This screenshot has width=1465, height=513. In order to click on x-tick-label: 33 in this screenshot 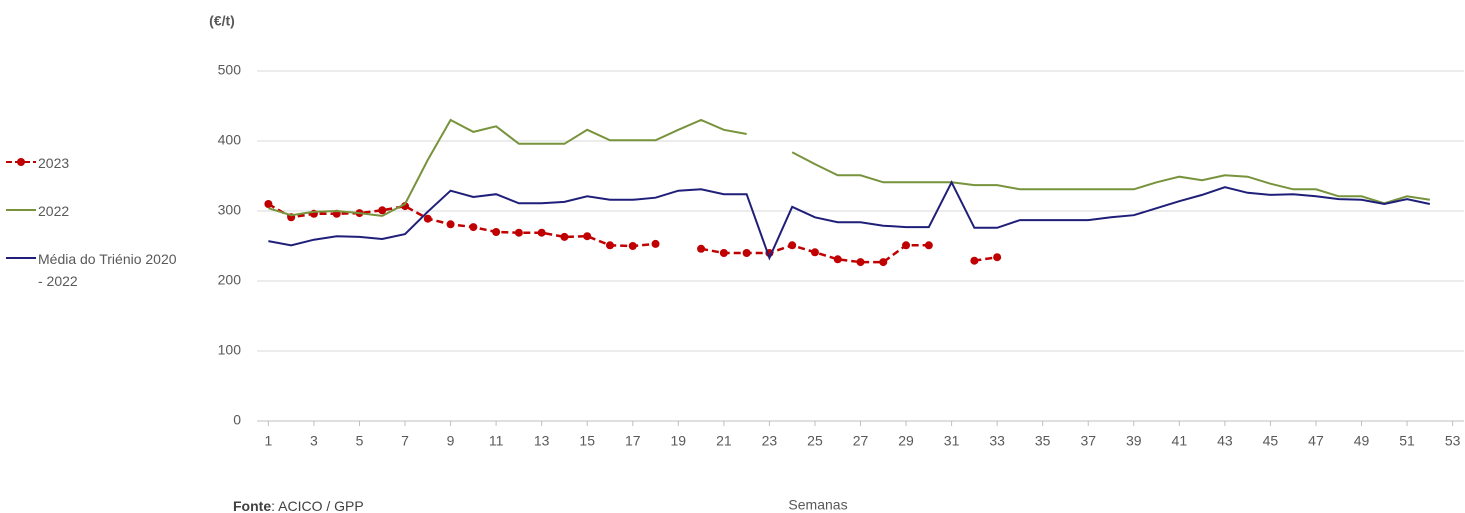, I will do `click(997, 441)`.